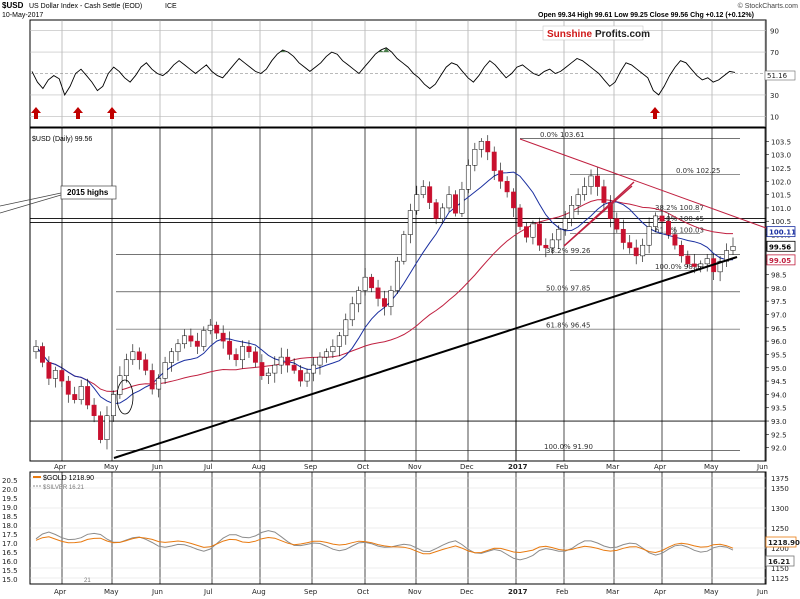 The height and width of the screenshot is (599, 800). What do you see at coordinates (612, 592) in the screenshot?
I see `time-axis-label: Mar` at bounding box center [612, 592].